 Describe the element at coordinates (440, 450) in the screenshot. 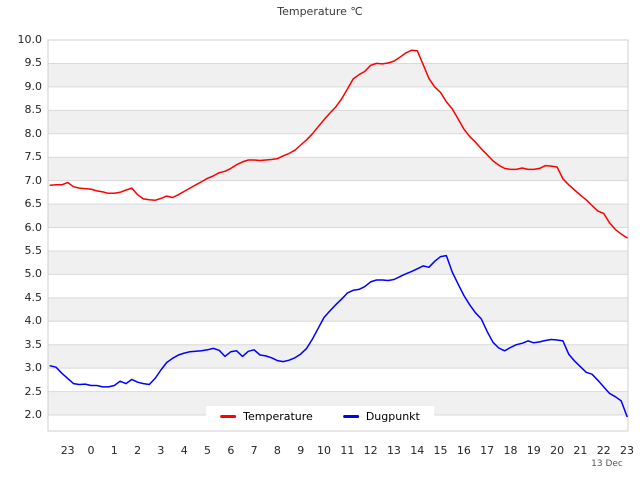

I see `x-tick-label: 15` at that location.